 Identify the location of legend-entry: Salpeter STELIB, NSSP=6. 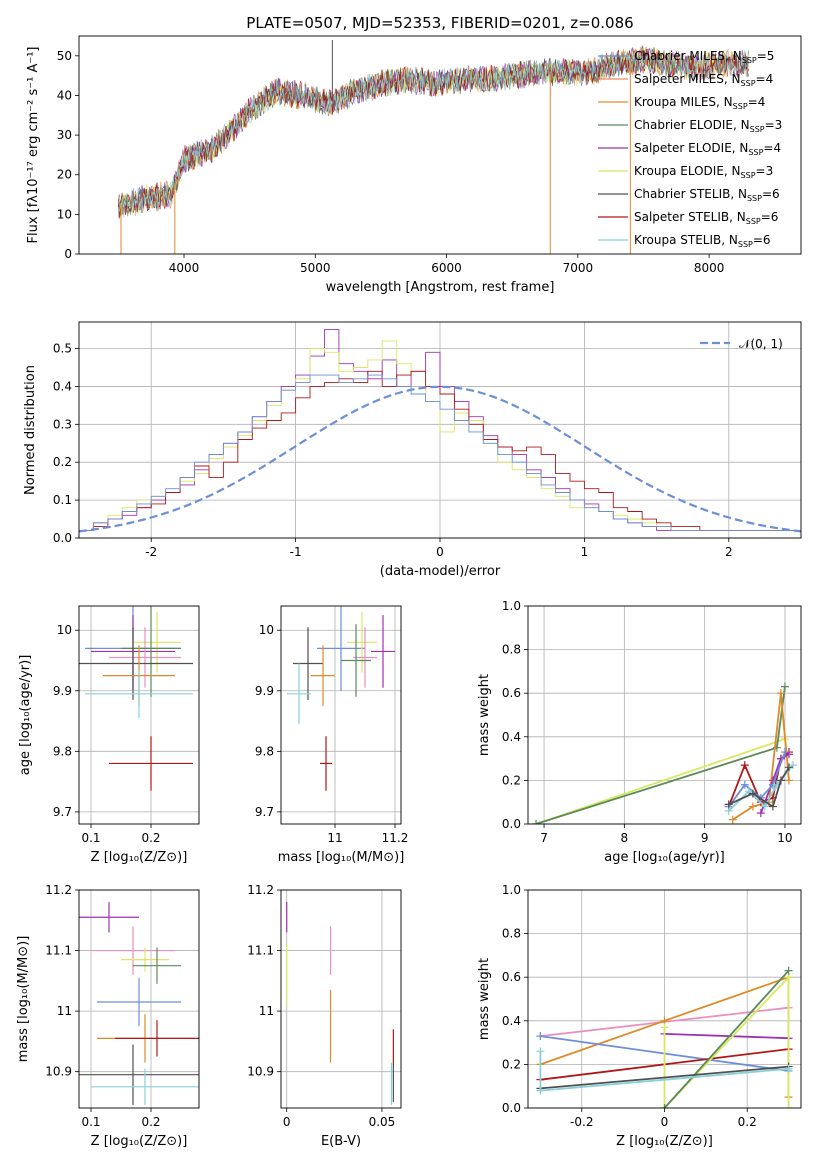
(706, 218).